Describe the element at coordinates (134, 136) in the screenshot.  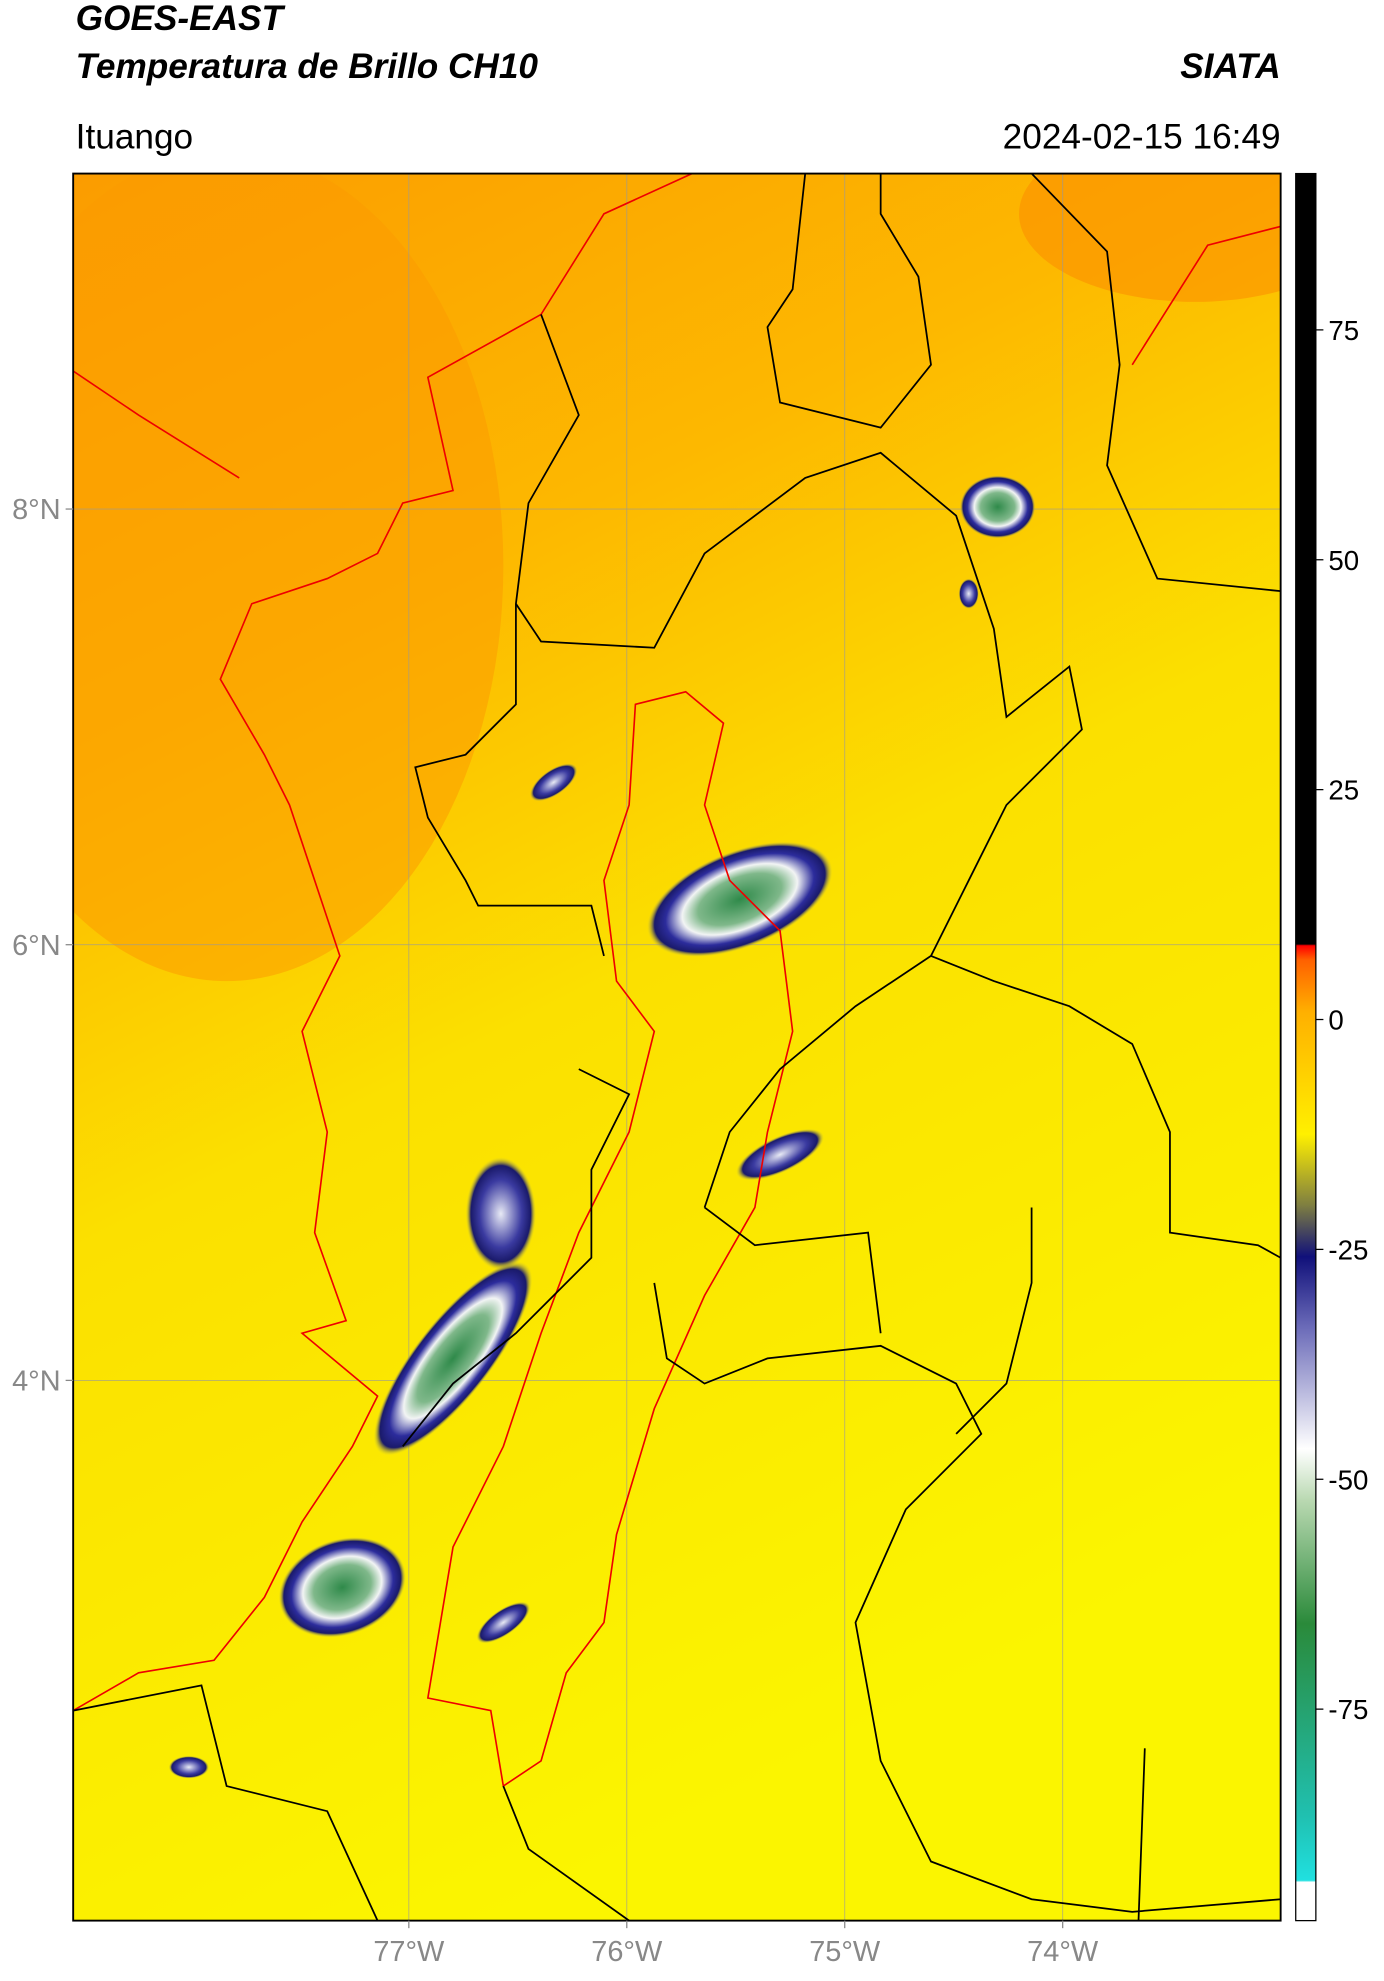
I see `region: Ituango` at that location.